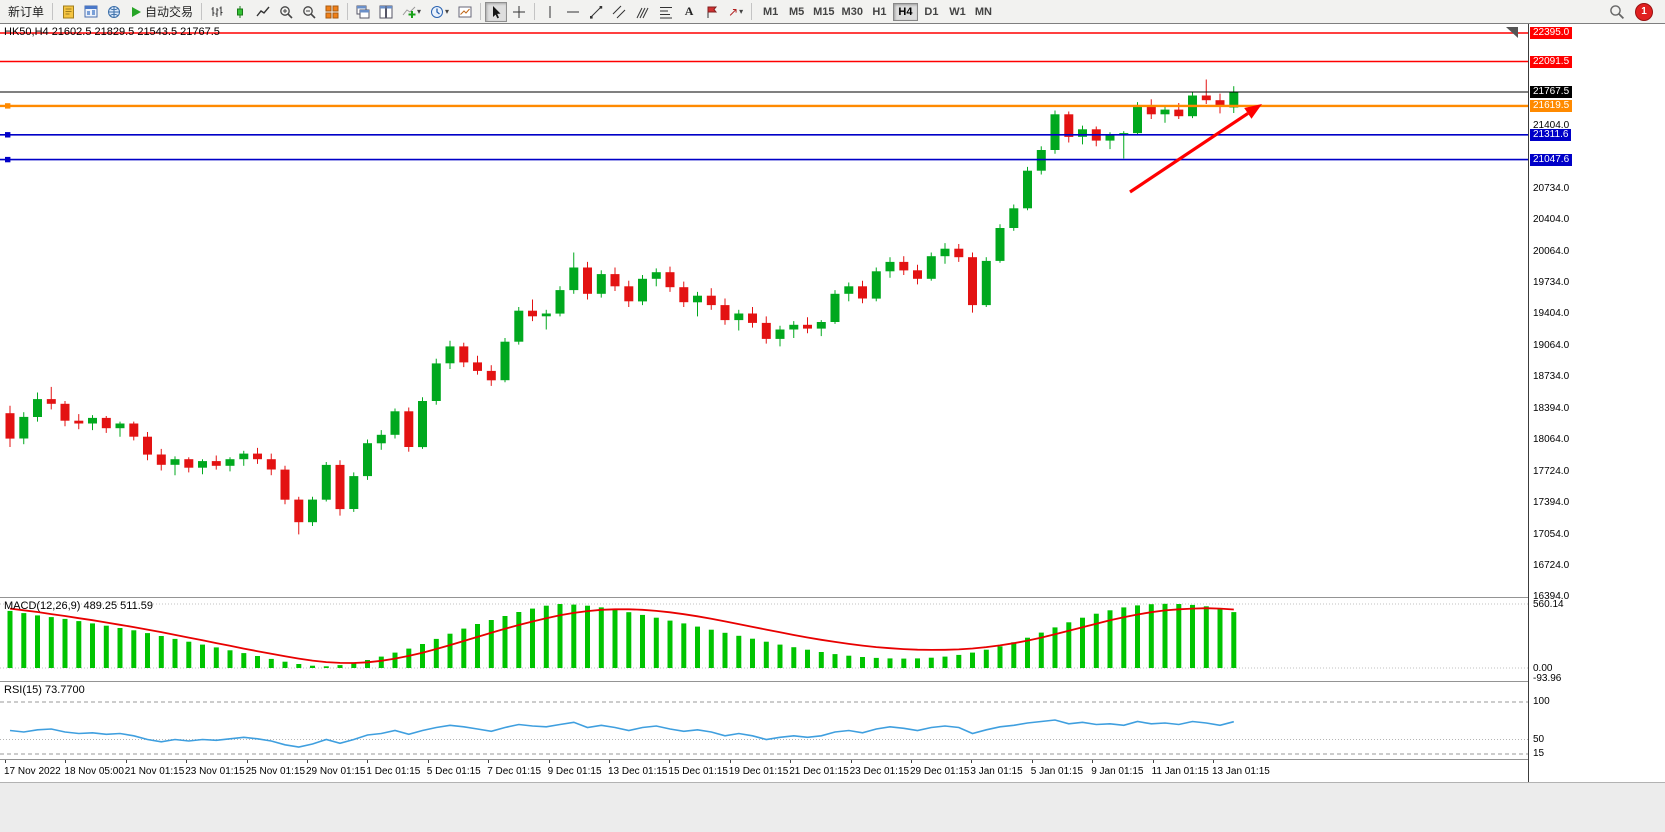 The width and height of the screenshot is (1665, 832). What do you see at coordinates (983, 12) in the screenshot?
I see `timeframe-MN: MN` at bounding box center [983, 12].